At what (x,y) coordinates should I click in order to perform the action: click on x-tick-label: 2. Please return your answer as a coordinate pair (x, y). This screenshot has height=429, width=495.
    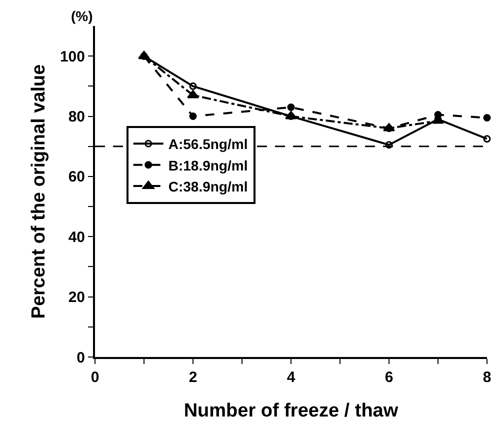
    Looking at the image, I should click on (193, 377).